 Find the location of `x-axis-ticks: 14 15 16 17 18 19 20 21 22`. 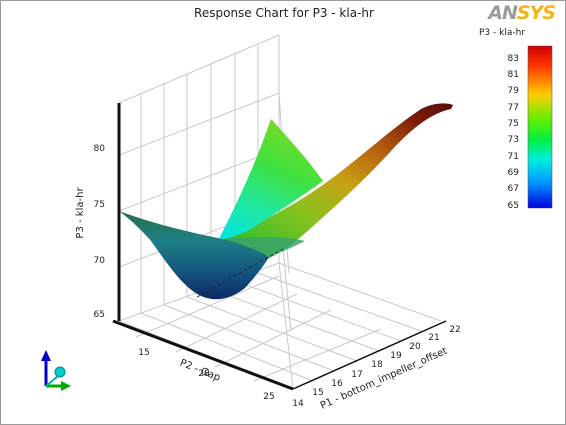

x-axis-ticks: 14 15 16 17 18 19 20 21 22 is located at coordinates (376, 367).